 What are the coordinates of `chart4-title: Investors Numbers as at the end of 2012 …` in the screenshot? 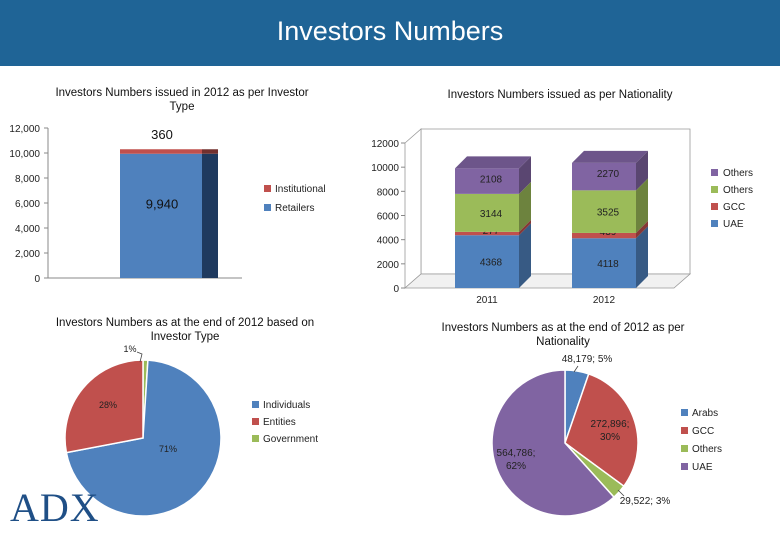 It's located at (563, 335).